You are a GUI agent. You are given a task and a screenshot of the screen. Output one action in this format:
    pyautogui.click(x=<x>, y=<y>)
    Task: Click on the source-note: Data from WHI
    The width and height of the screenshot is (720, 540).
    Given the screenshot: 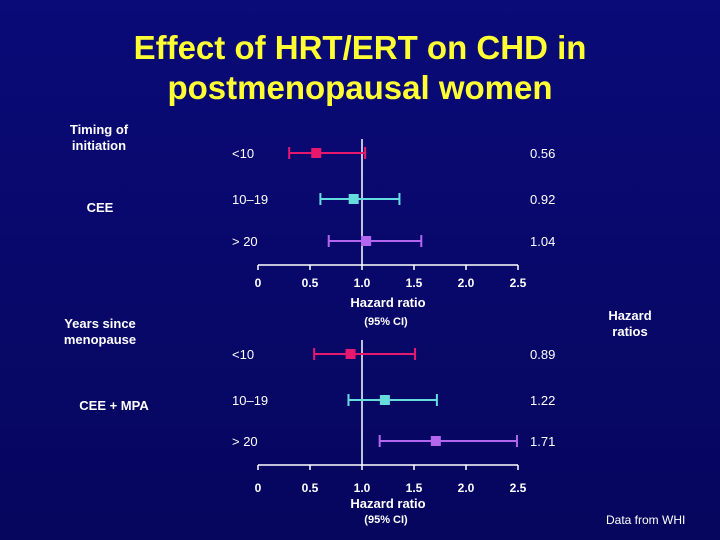 What is the action you would take?
    pyautogui.click(x=646, y=520)
    